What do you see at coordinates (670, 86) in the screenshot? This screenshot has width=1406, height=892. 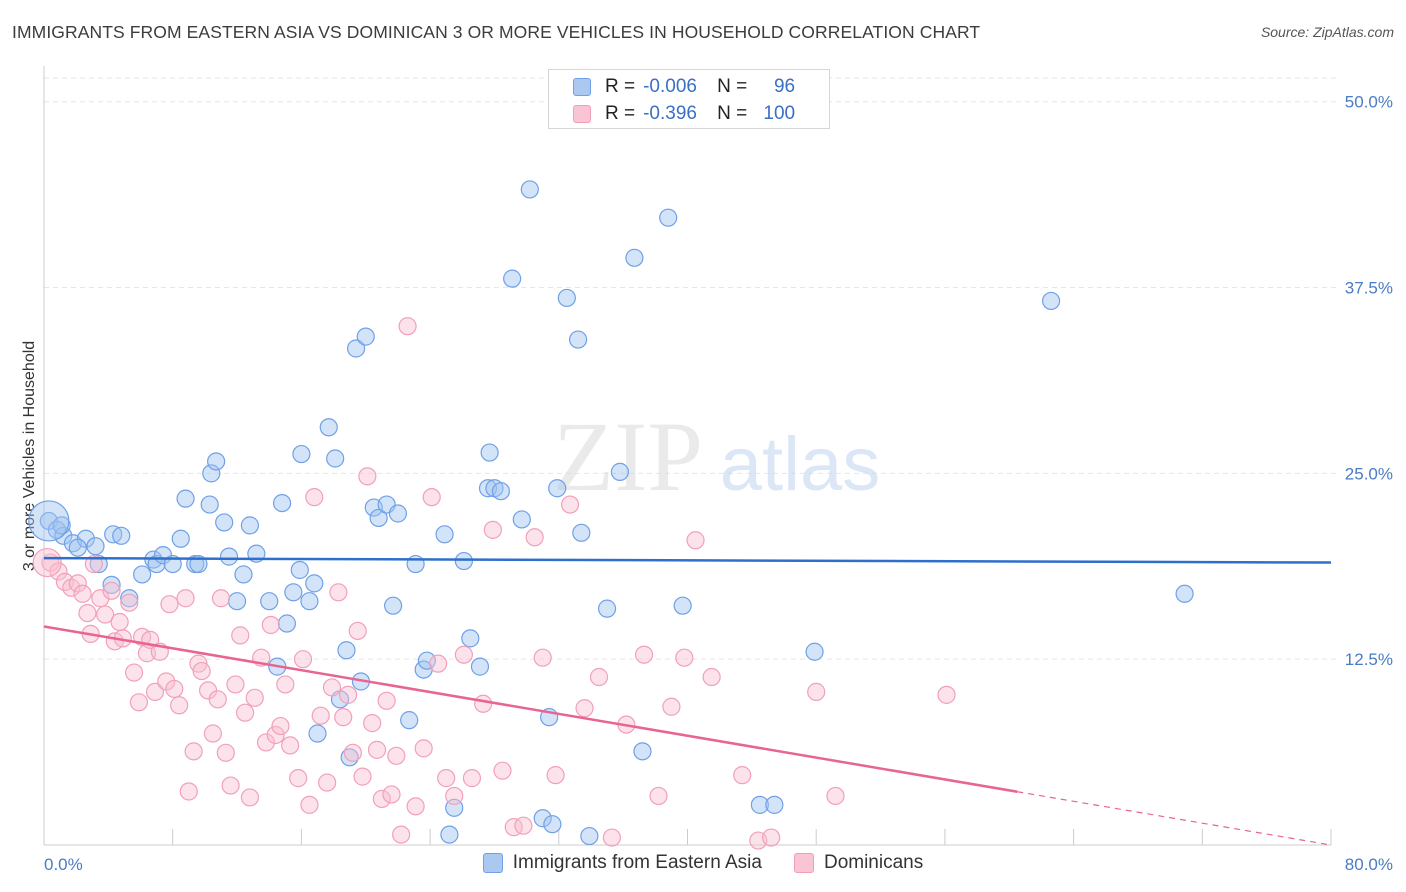 I see `legend-r-value: -0.006` at bounding box center [670, 86].